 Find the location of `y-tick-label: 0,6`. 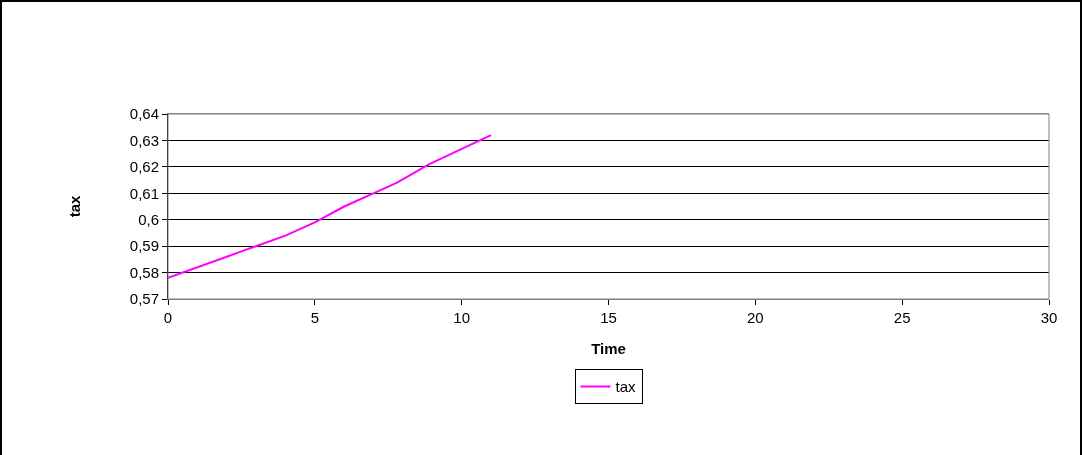

y-tick-label: 0,6 is located at coordinates (148, 219).